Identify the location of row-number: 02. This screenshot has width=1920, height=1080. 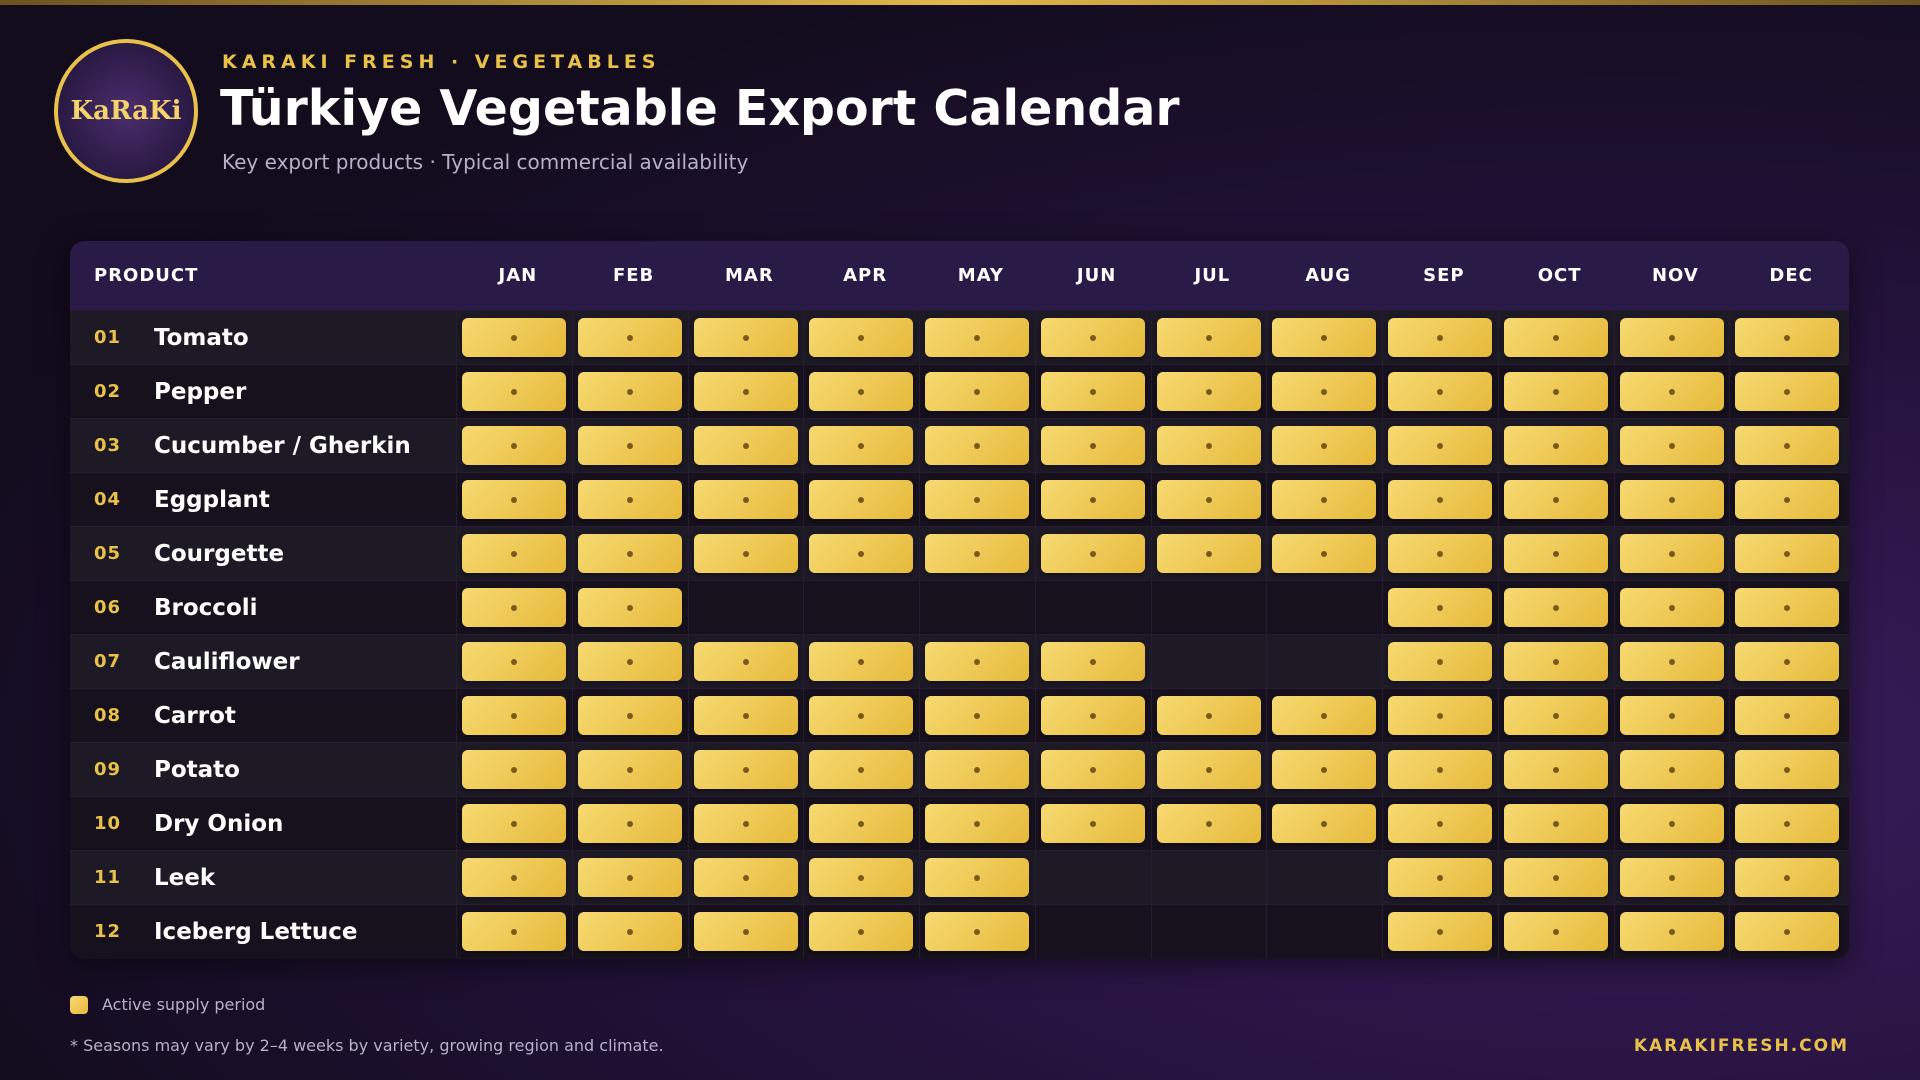
(108, 391).